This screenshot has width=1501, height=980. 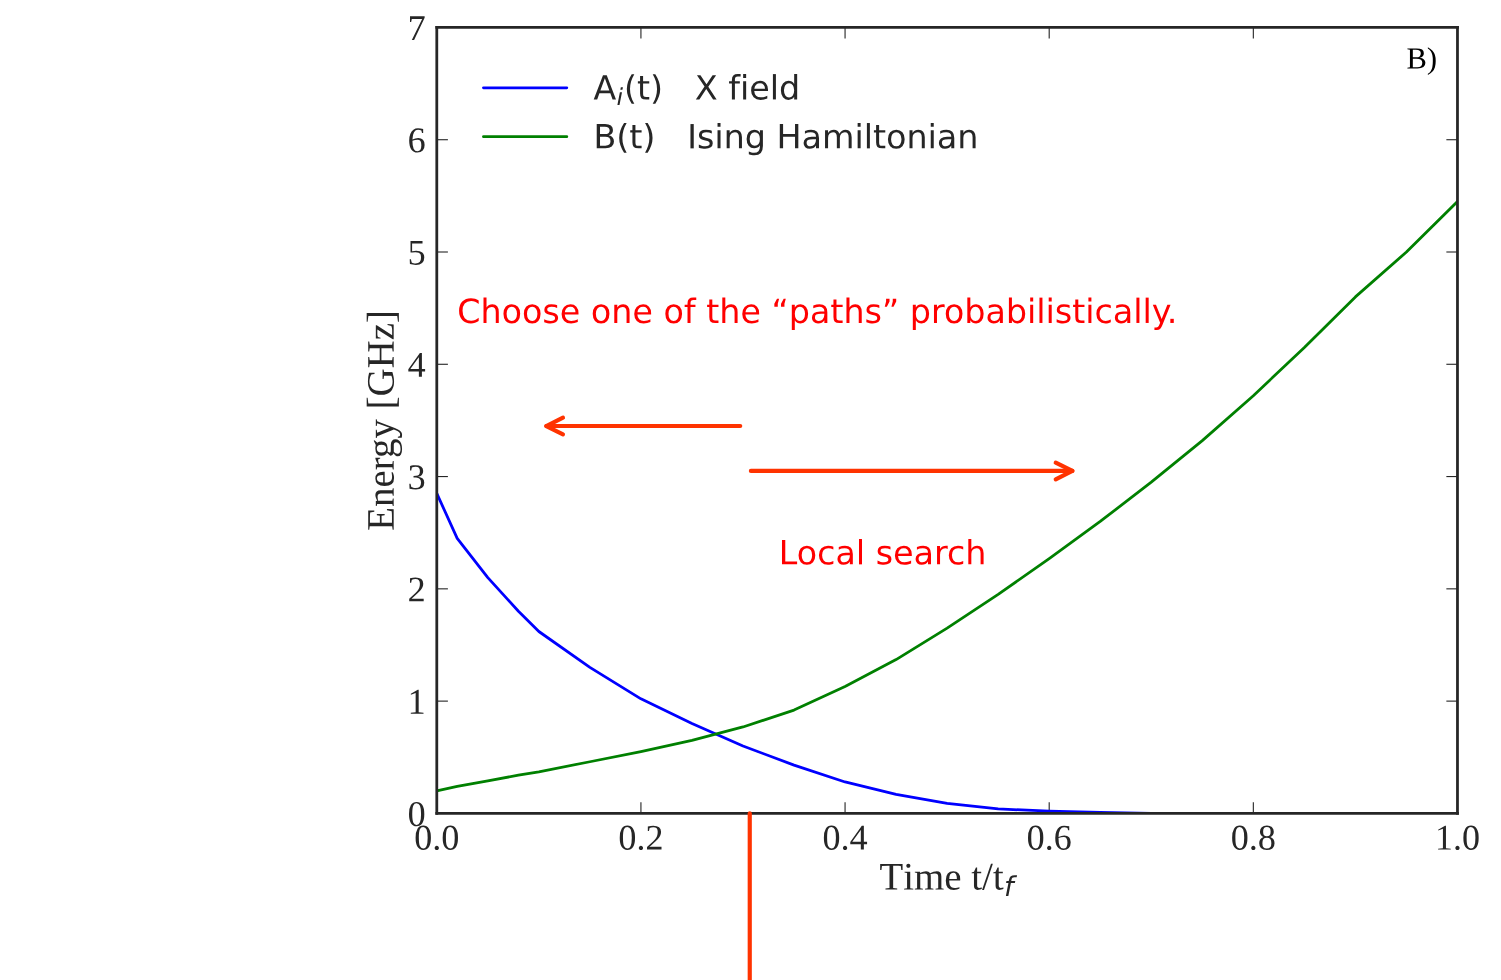 What do you see at coordinates (1458, 838) in the screenshot?
I see `x-tick-label: 1.0` at bounding box center [1458, 838].